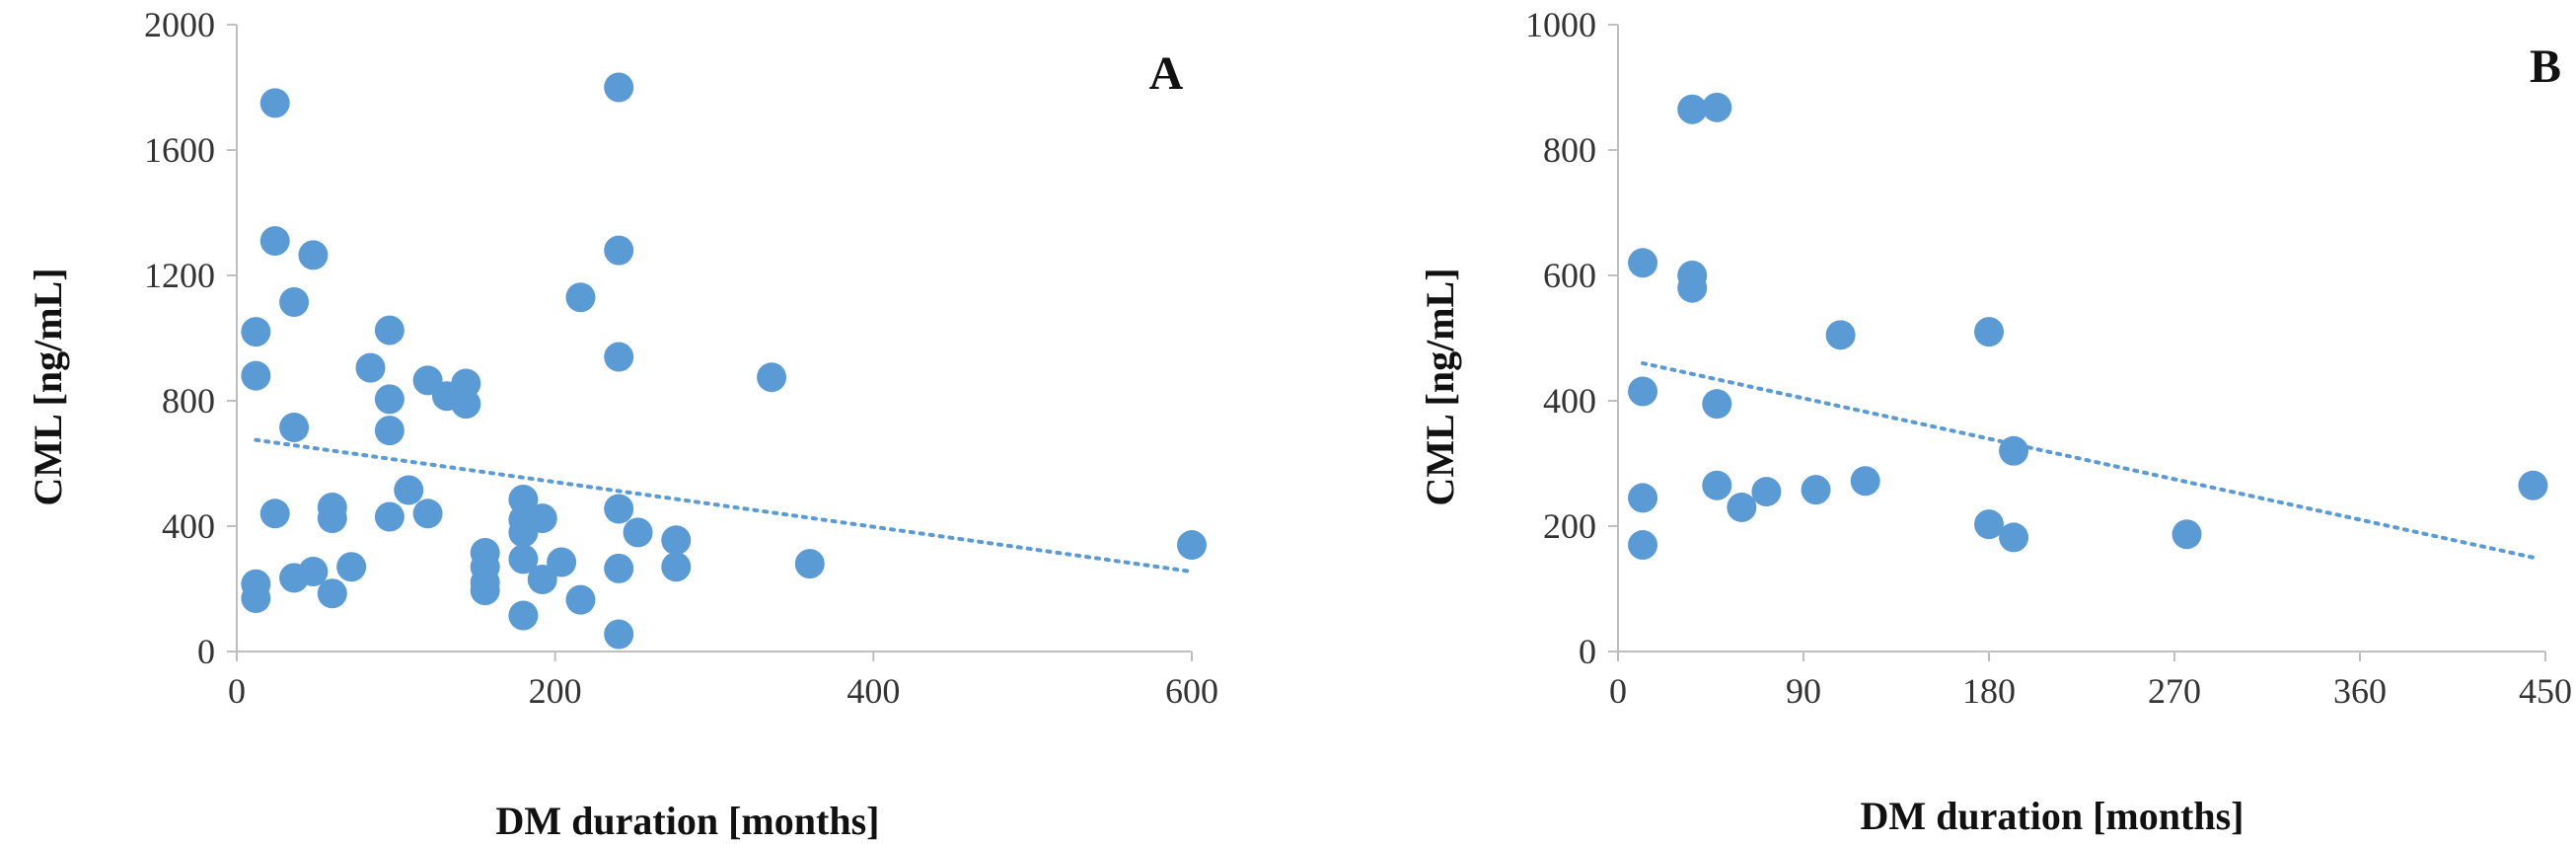 This screenshot has height=844, width=2576. Describe the element at coordinates (1587, 651) in the screenshot. I see `y-tick-label-b: 0` at that location.